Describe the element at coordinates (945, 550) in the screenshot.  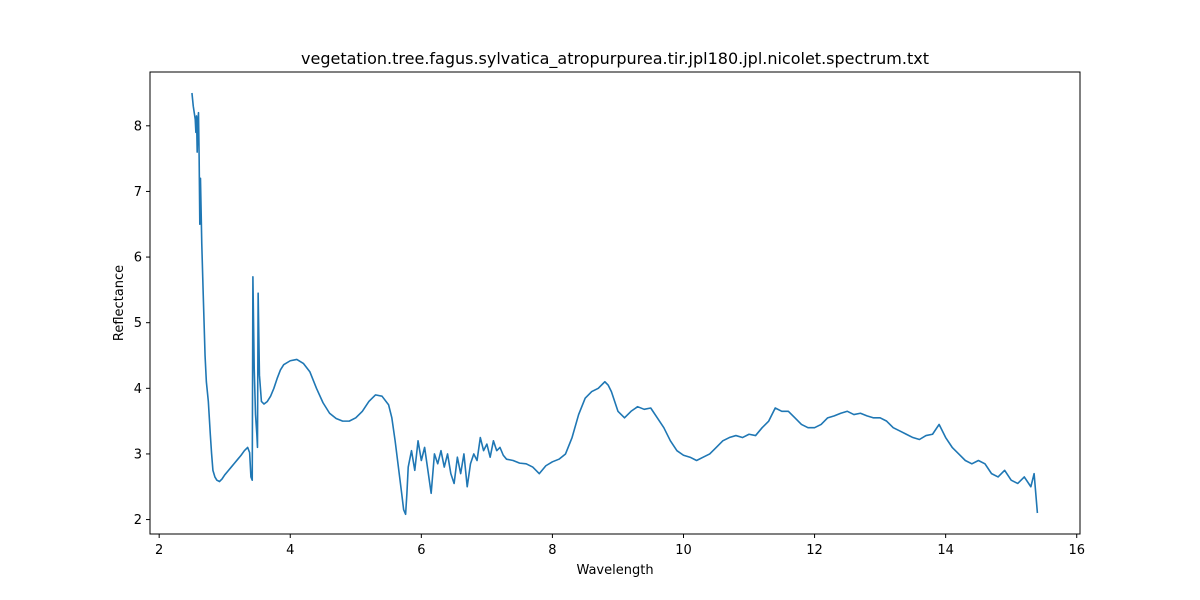
I see `x-tick-label: 14` at that location.